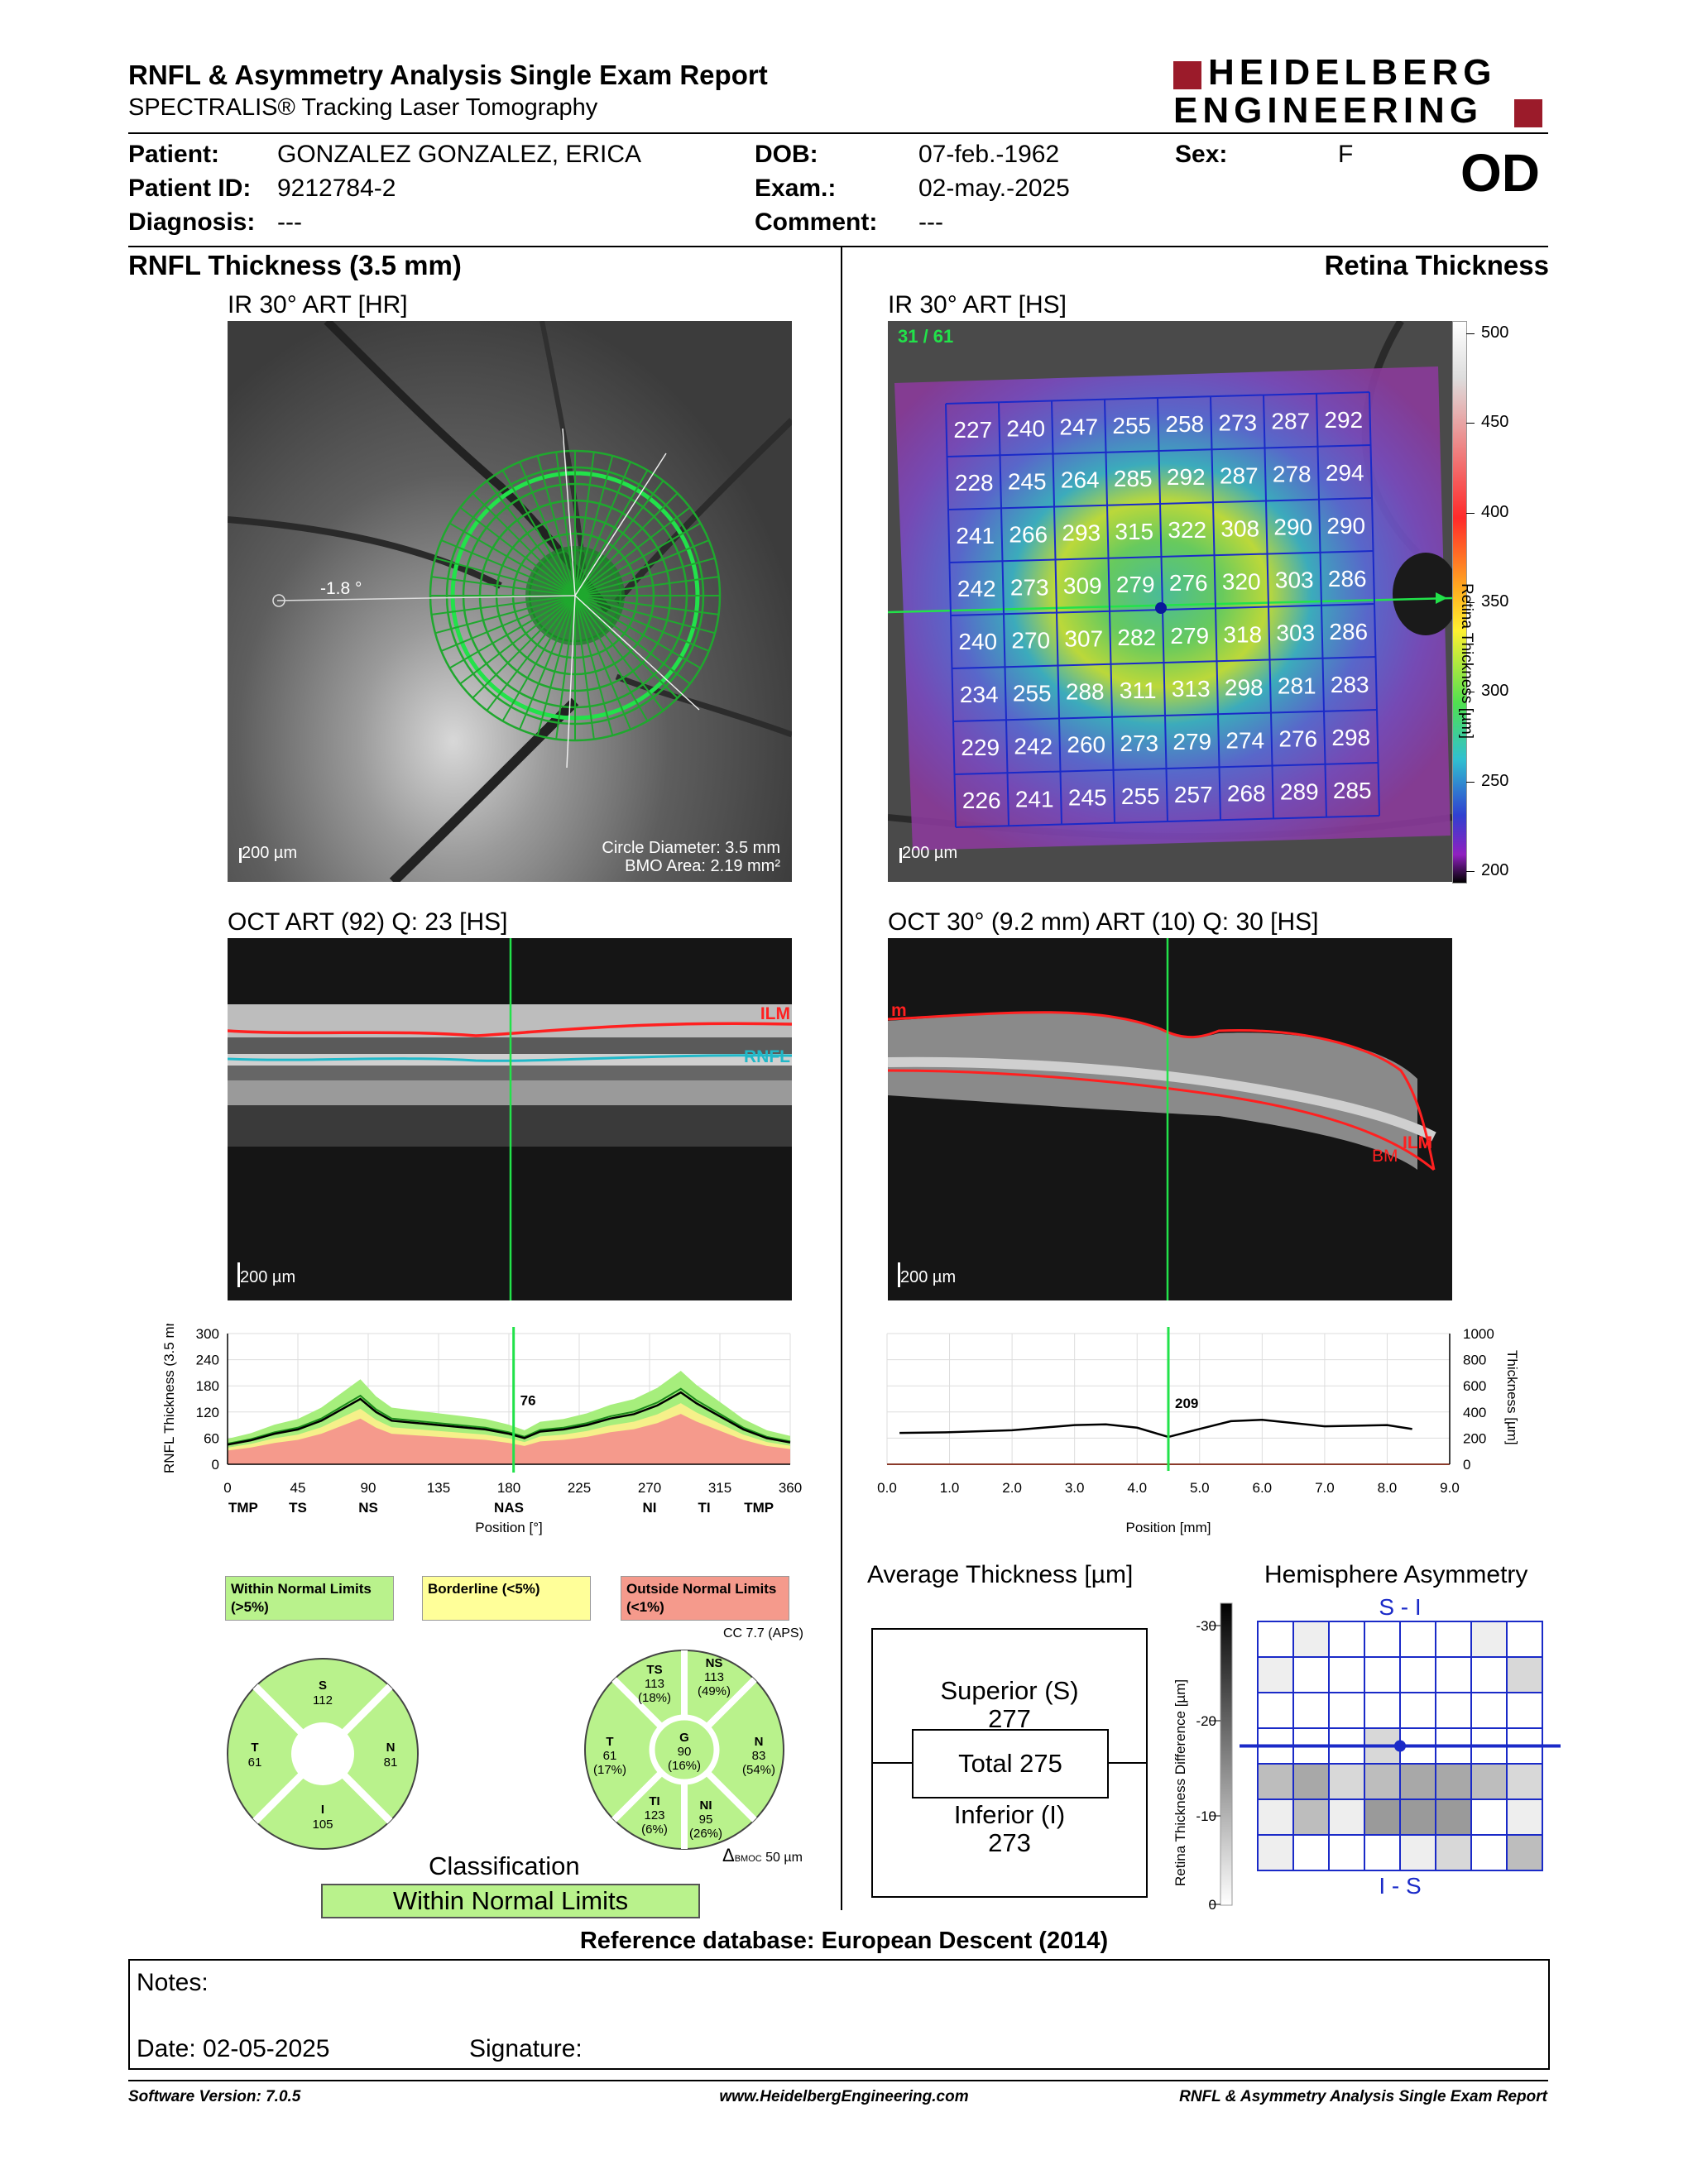 This screenshot has height=2184, width=1688. Describe the element at coordinates (1087, 798) in the screenshot. I see `thickness-value: 245` at that location.